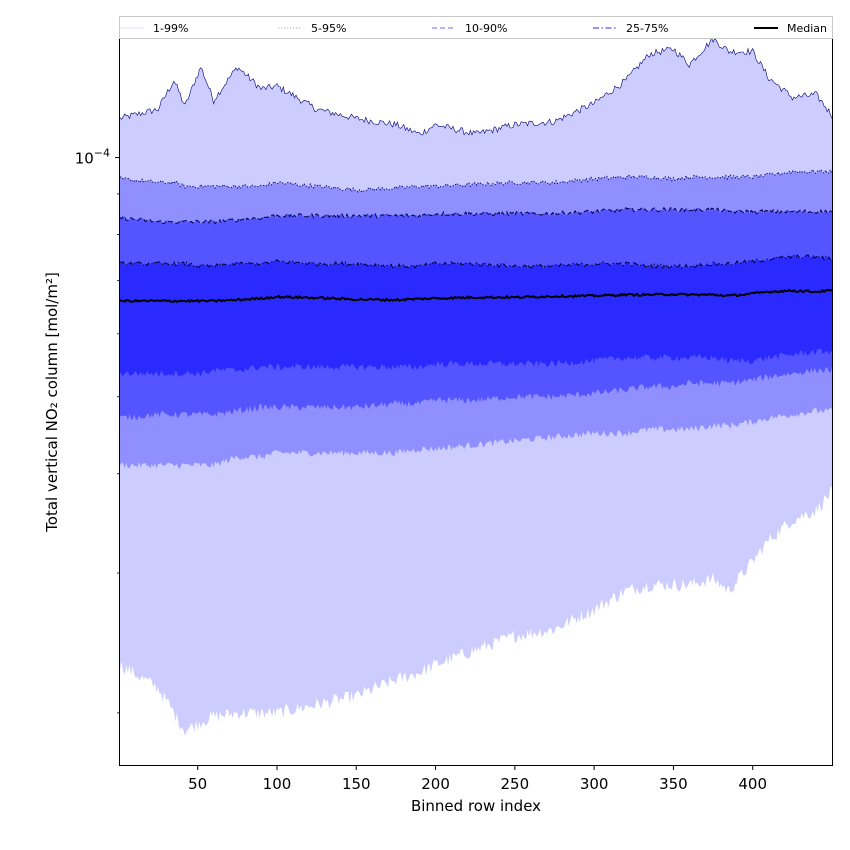 This screenshot has width=850, height=850. Describe the element at coordinates (328, 28) in the screenshot. I see `legend-label-5-95%: 5-95%` at that location.